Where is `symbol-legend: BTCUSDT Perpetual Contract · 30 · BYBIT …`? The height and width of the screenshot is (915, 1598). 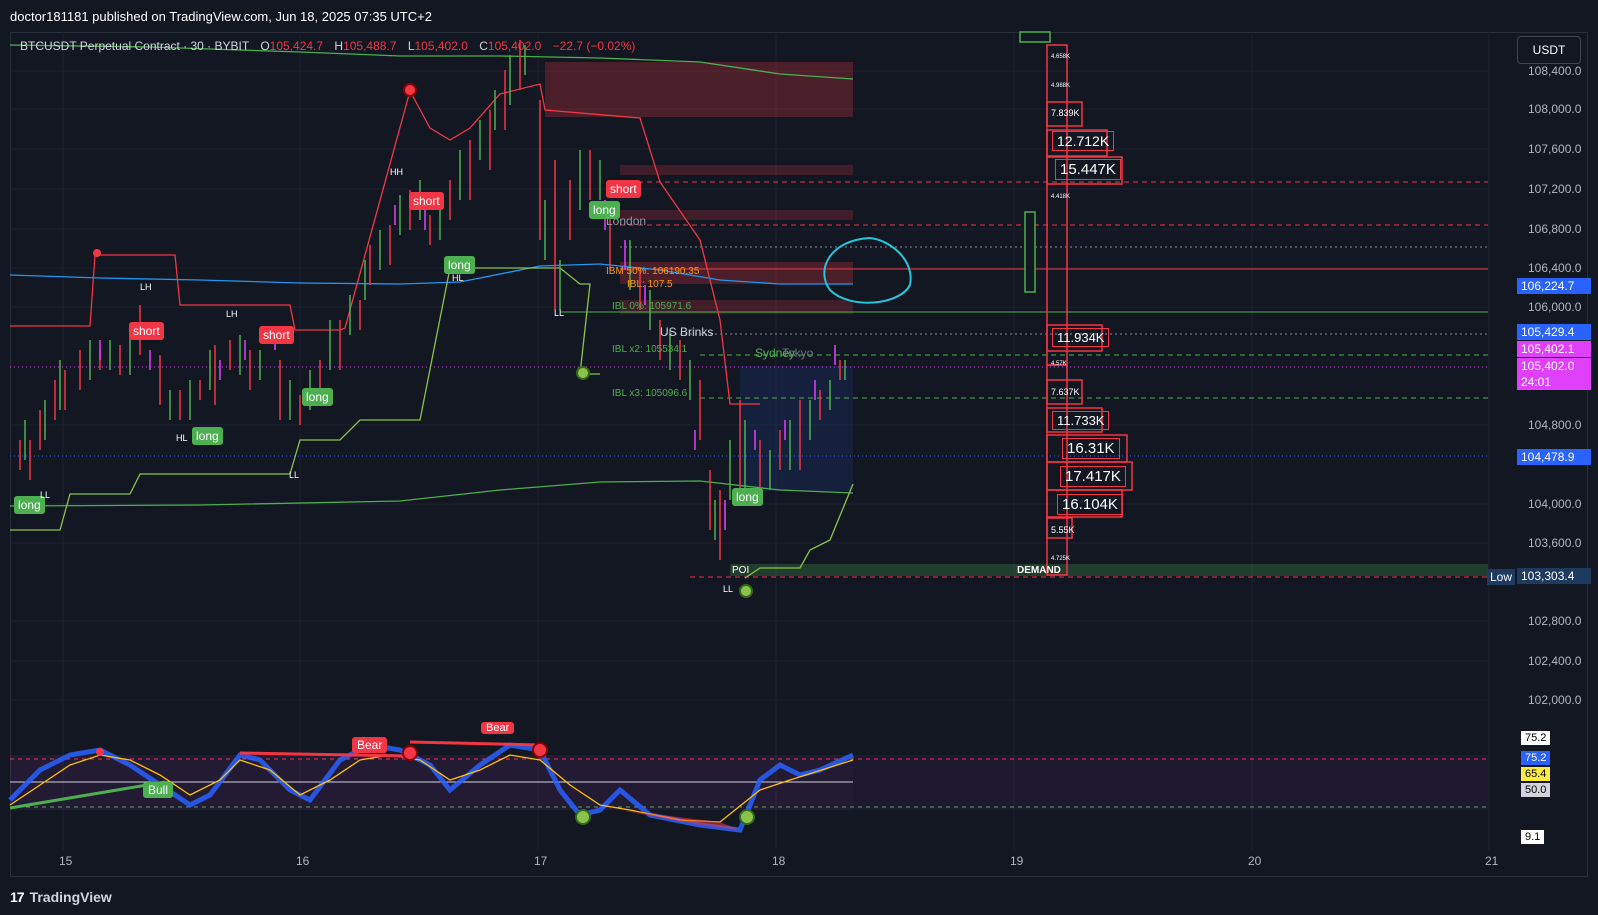
symbol-legend: BTCUSDT Perpetual Contract · 30 · BYBIT … is located at coordinates (327, 46).